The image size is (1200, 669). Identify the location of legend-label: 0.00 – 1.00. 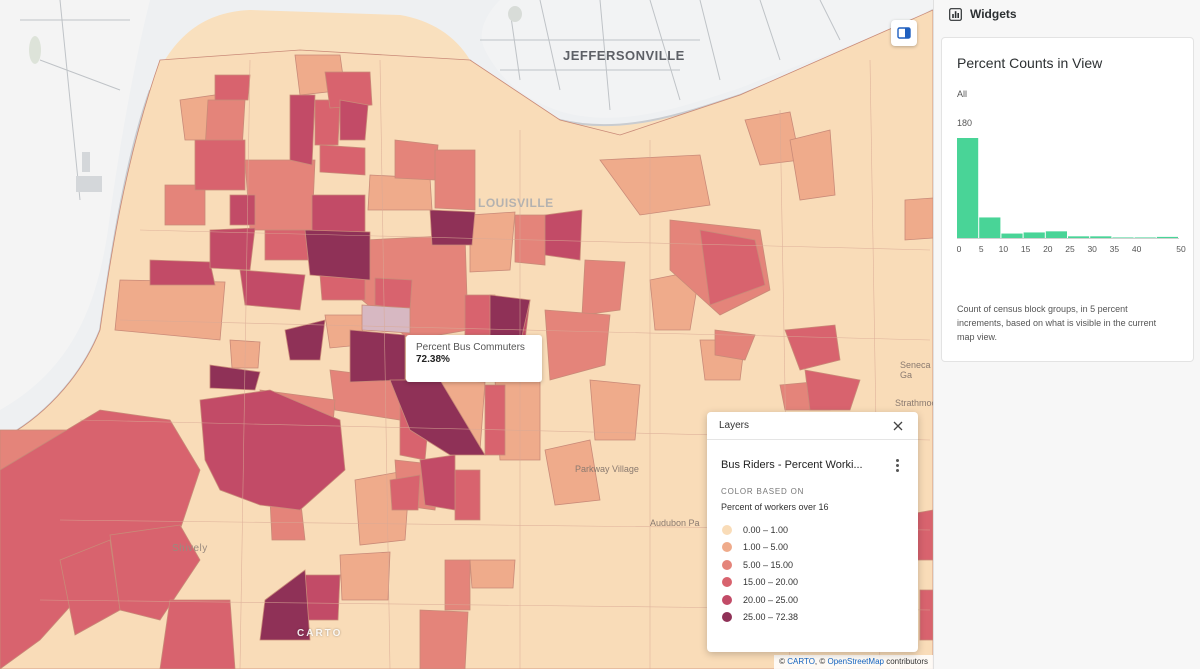
(766, 529).